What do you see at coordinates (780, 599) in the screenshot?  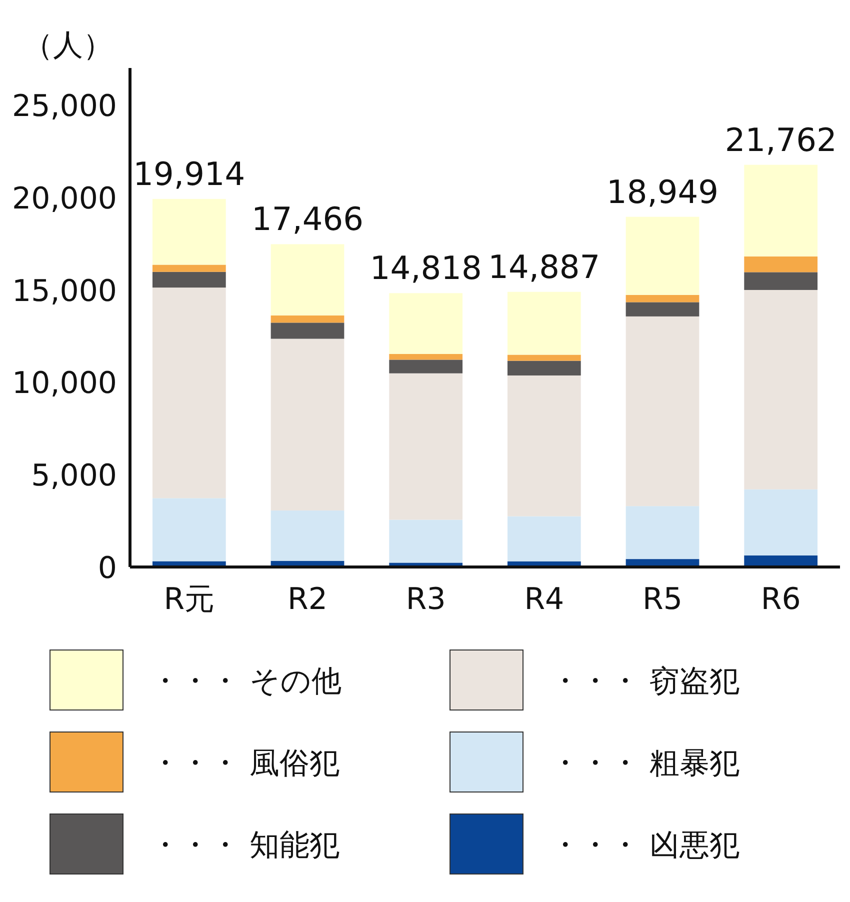 I see `x-tick-label: R6` at bounding box center [780, 599].